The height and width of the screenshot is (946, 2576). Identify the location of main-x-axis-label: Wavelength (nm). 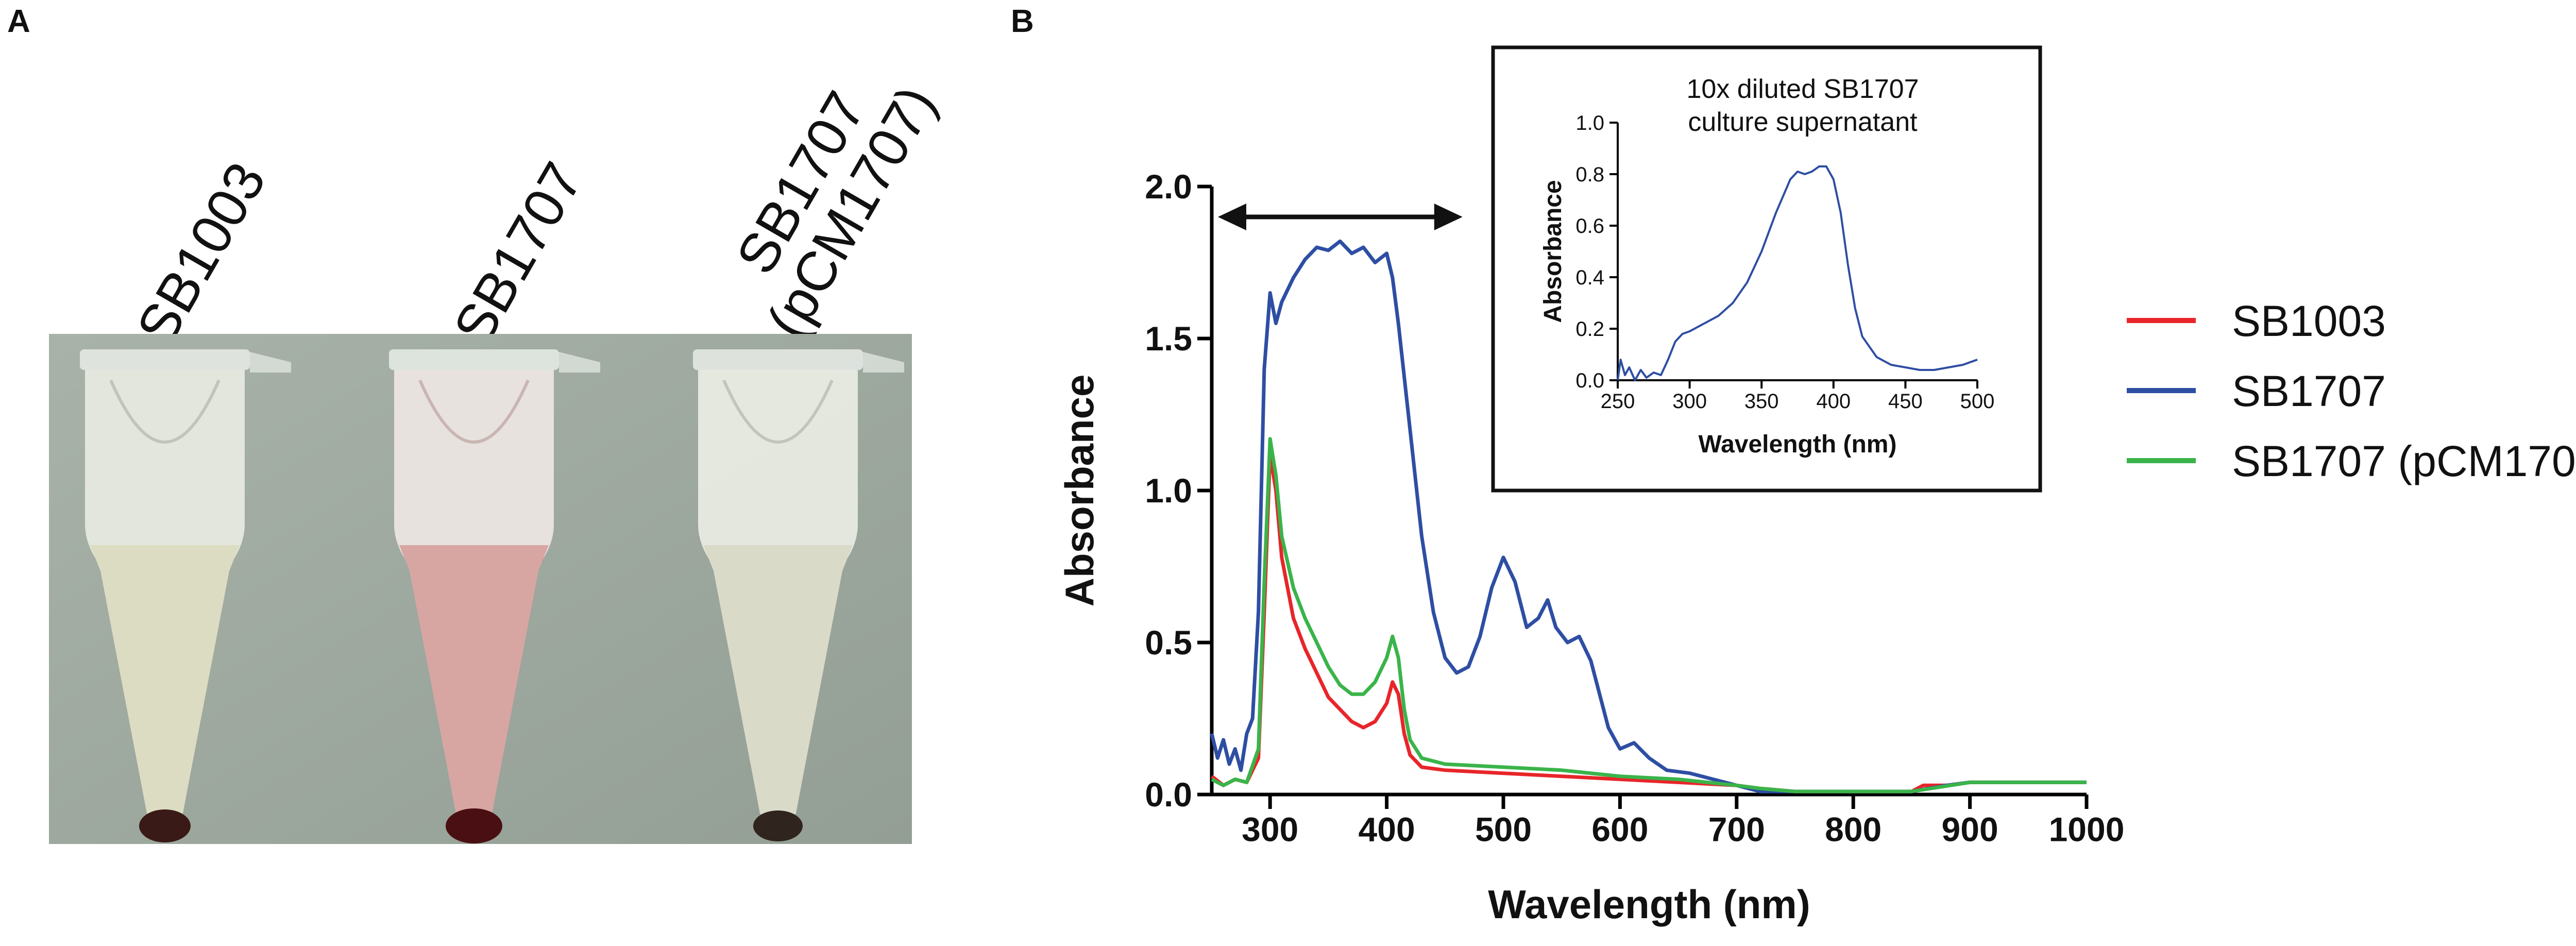
(1649, 904).